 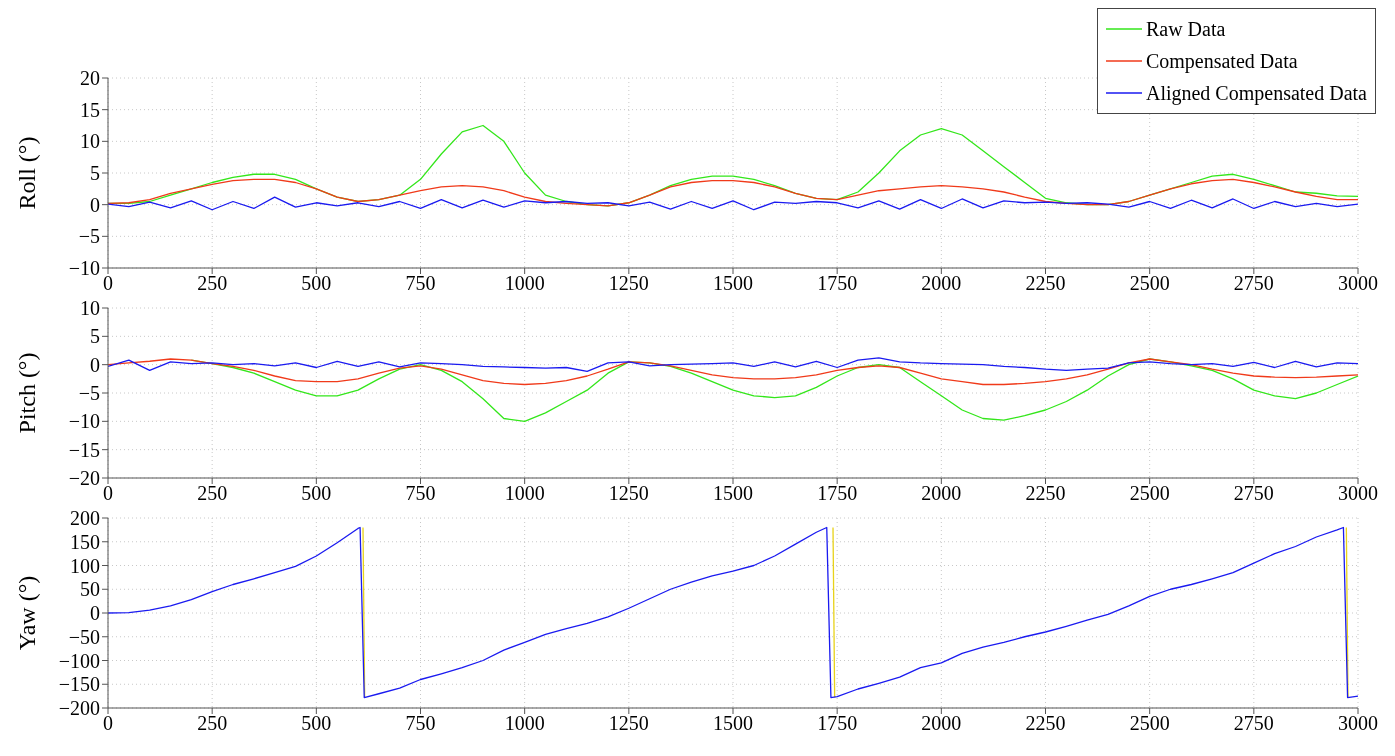 What do you see at coordinates (85, 541) in the screenshot?
I see `y-tick-label: 150` at bounding box center [85, 541].